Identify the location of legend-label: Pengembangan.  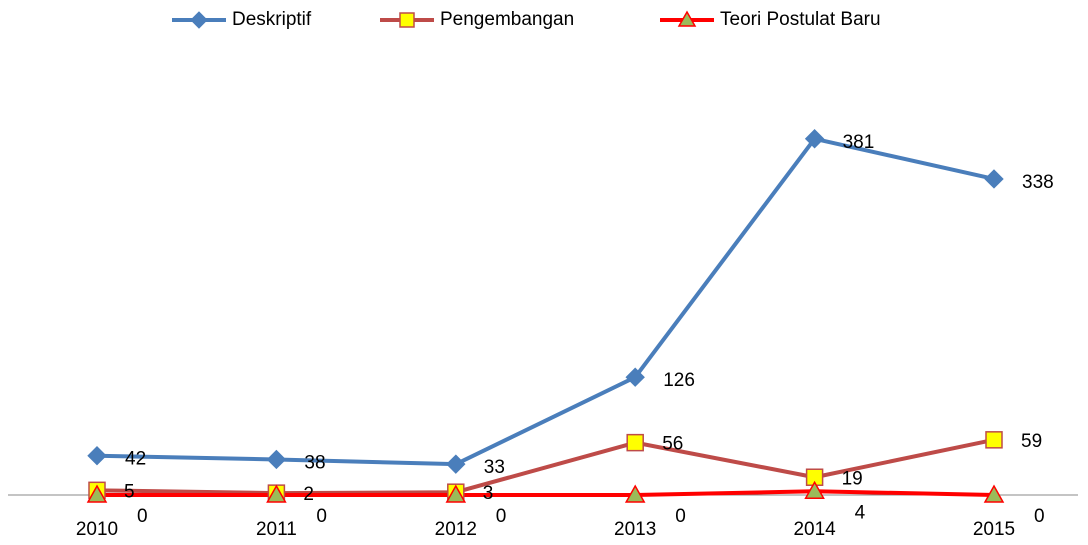
(507, 19).